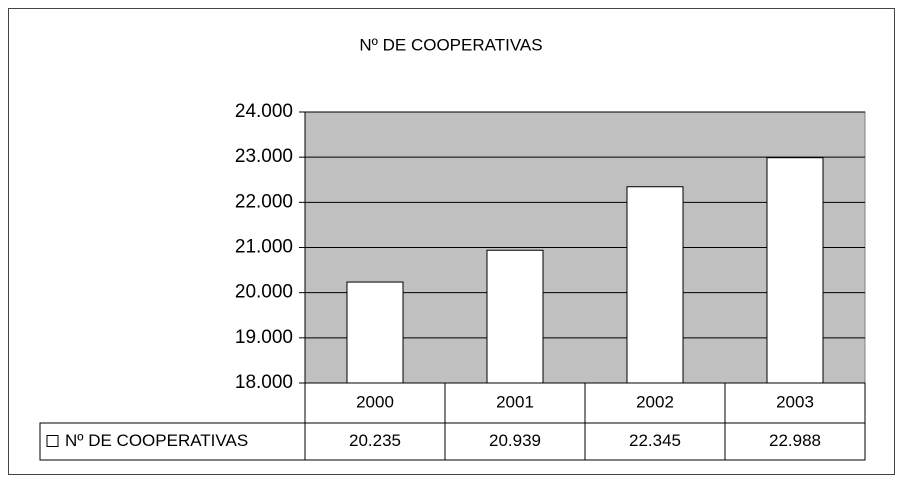 Image resolution: width=903 pixels, height=483 pixels. Describe the element at coordinates (264, 382) in the screenshot. I see `y-tick-label: 18.000` at that location.